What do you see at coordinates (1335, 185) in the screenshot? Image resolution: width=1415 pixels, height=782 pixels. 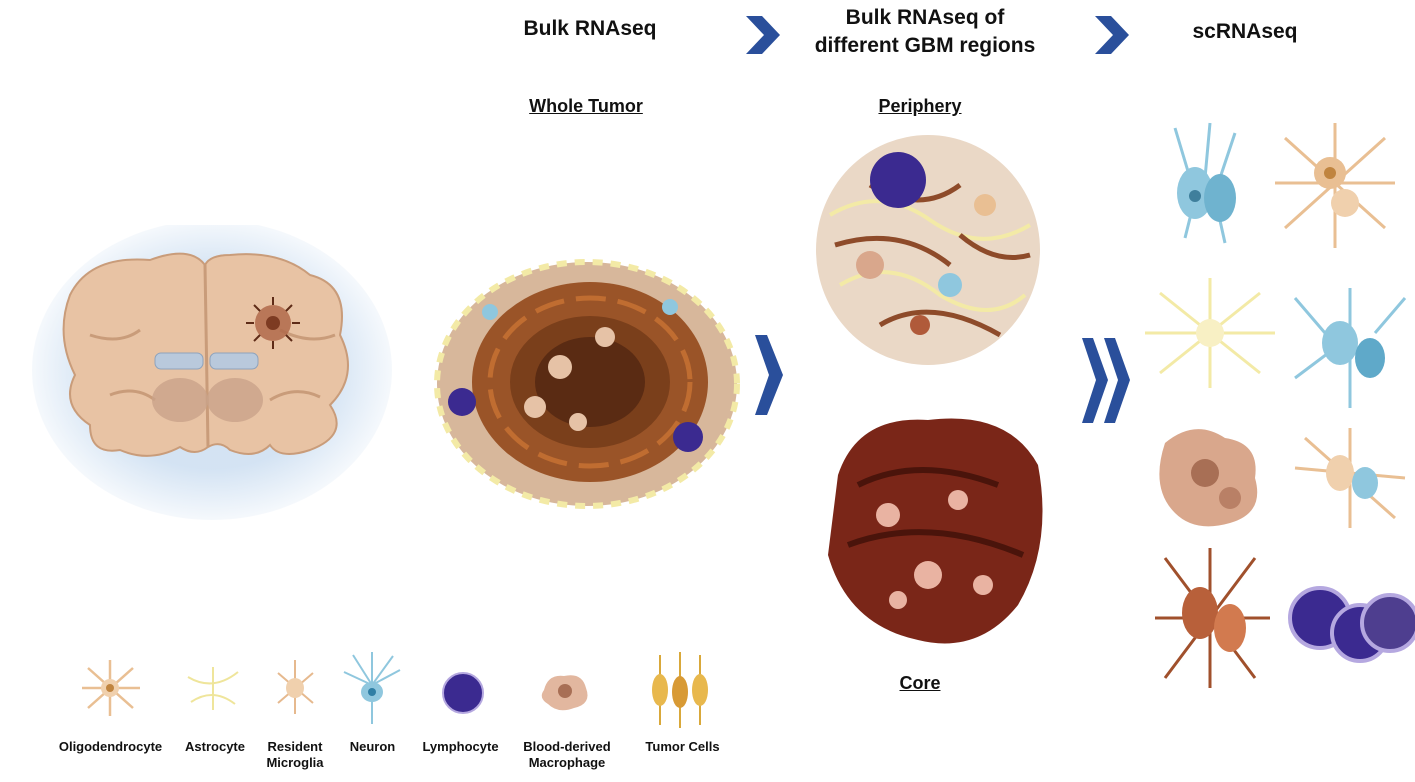 I see `sc-oligodendrocyte-cluster` at bounding box center [1335, 185].